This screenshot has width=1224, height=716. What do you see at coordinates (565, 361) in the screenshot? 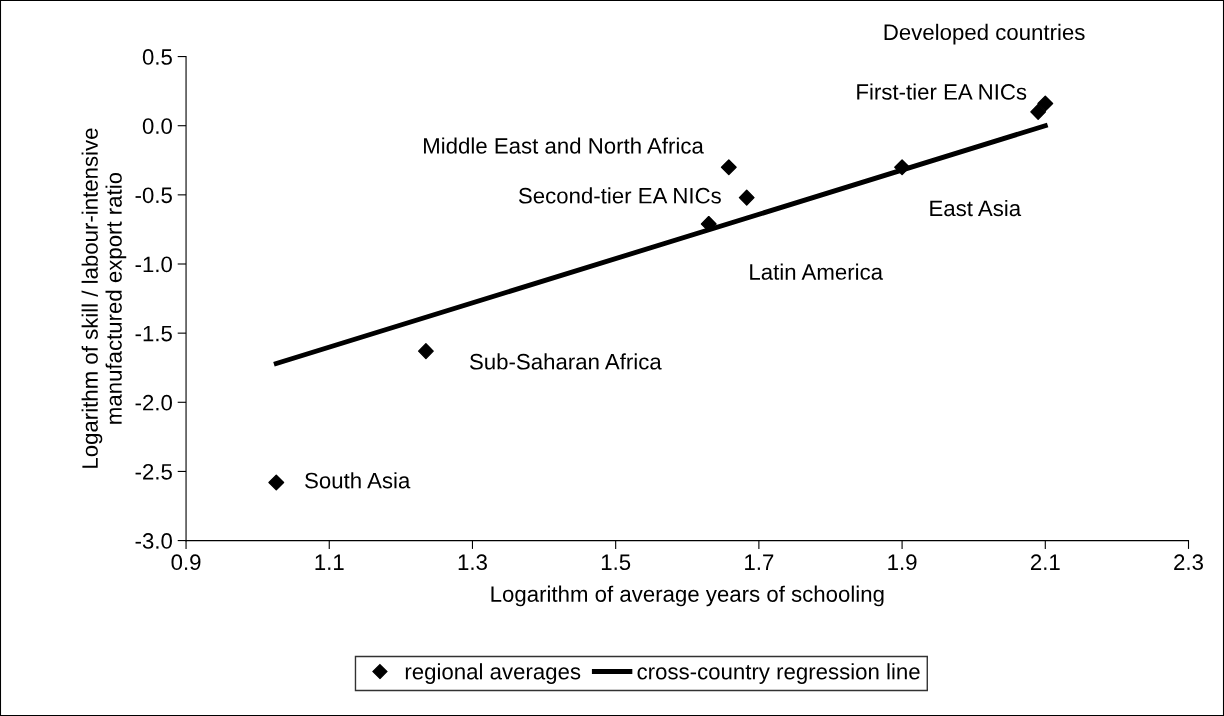
I see `annotation: Sub-Saharan Africa` at bounding box center [565, 361].